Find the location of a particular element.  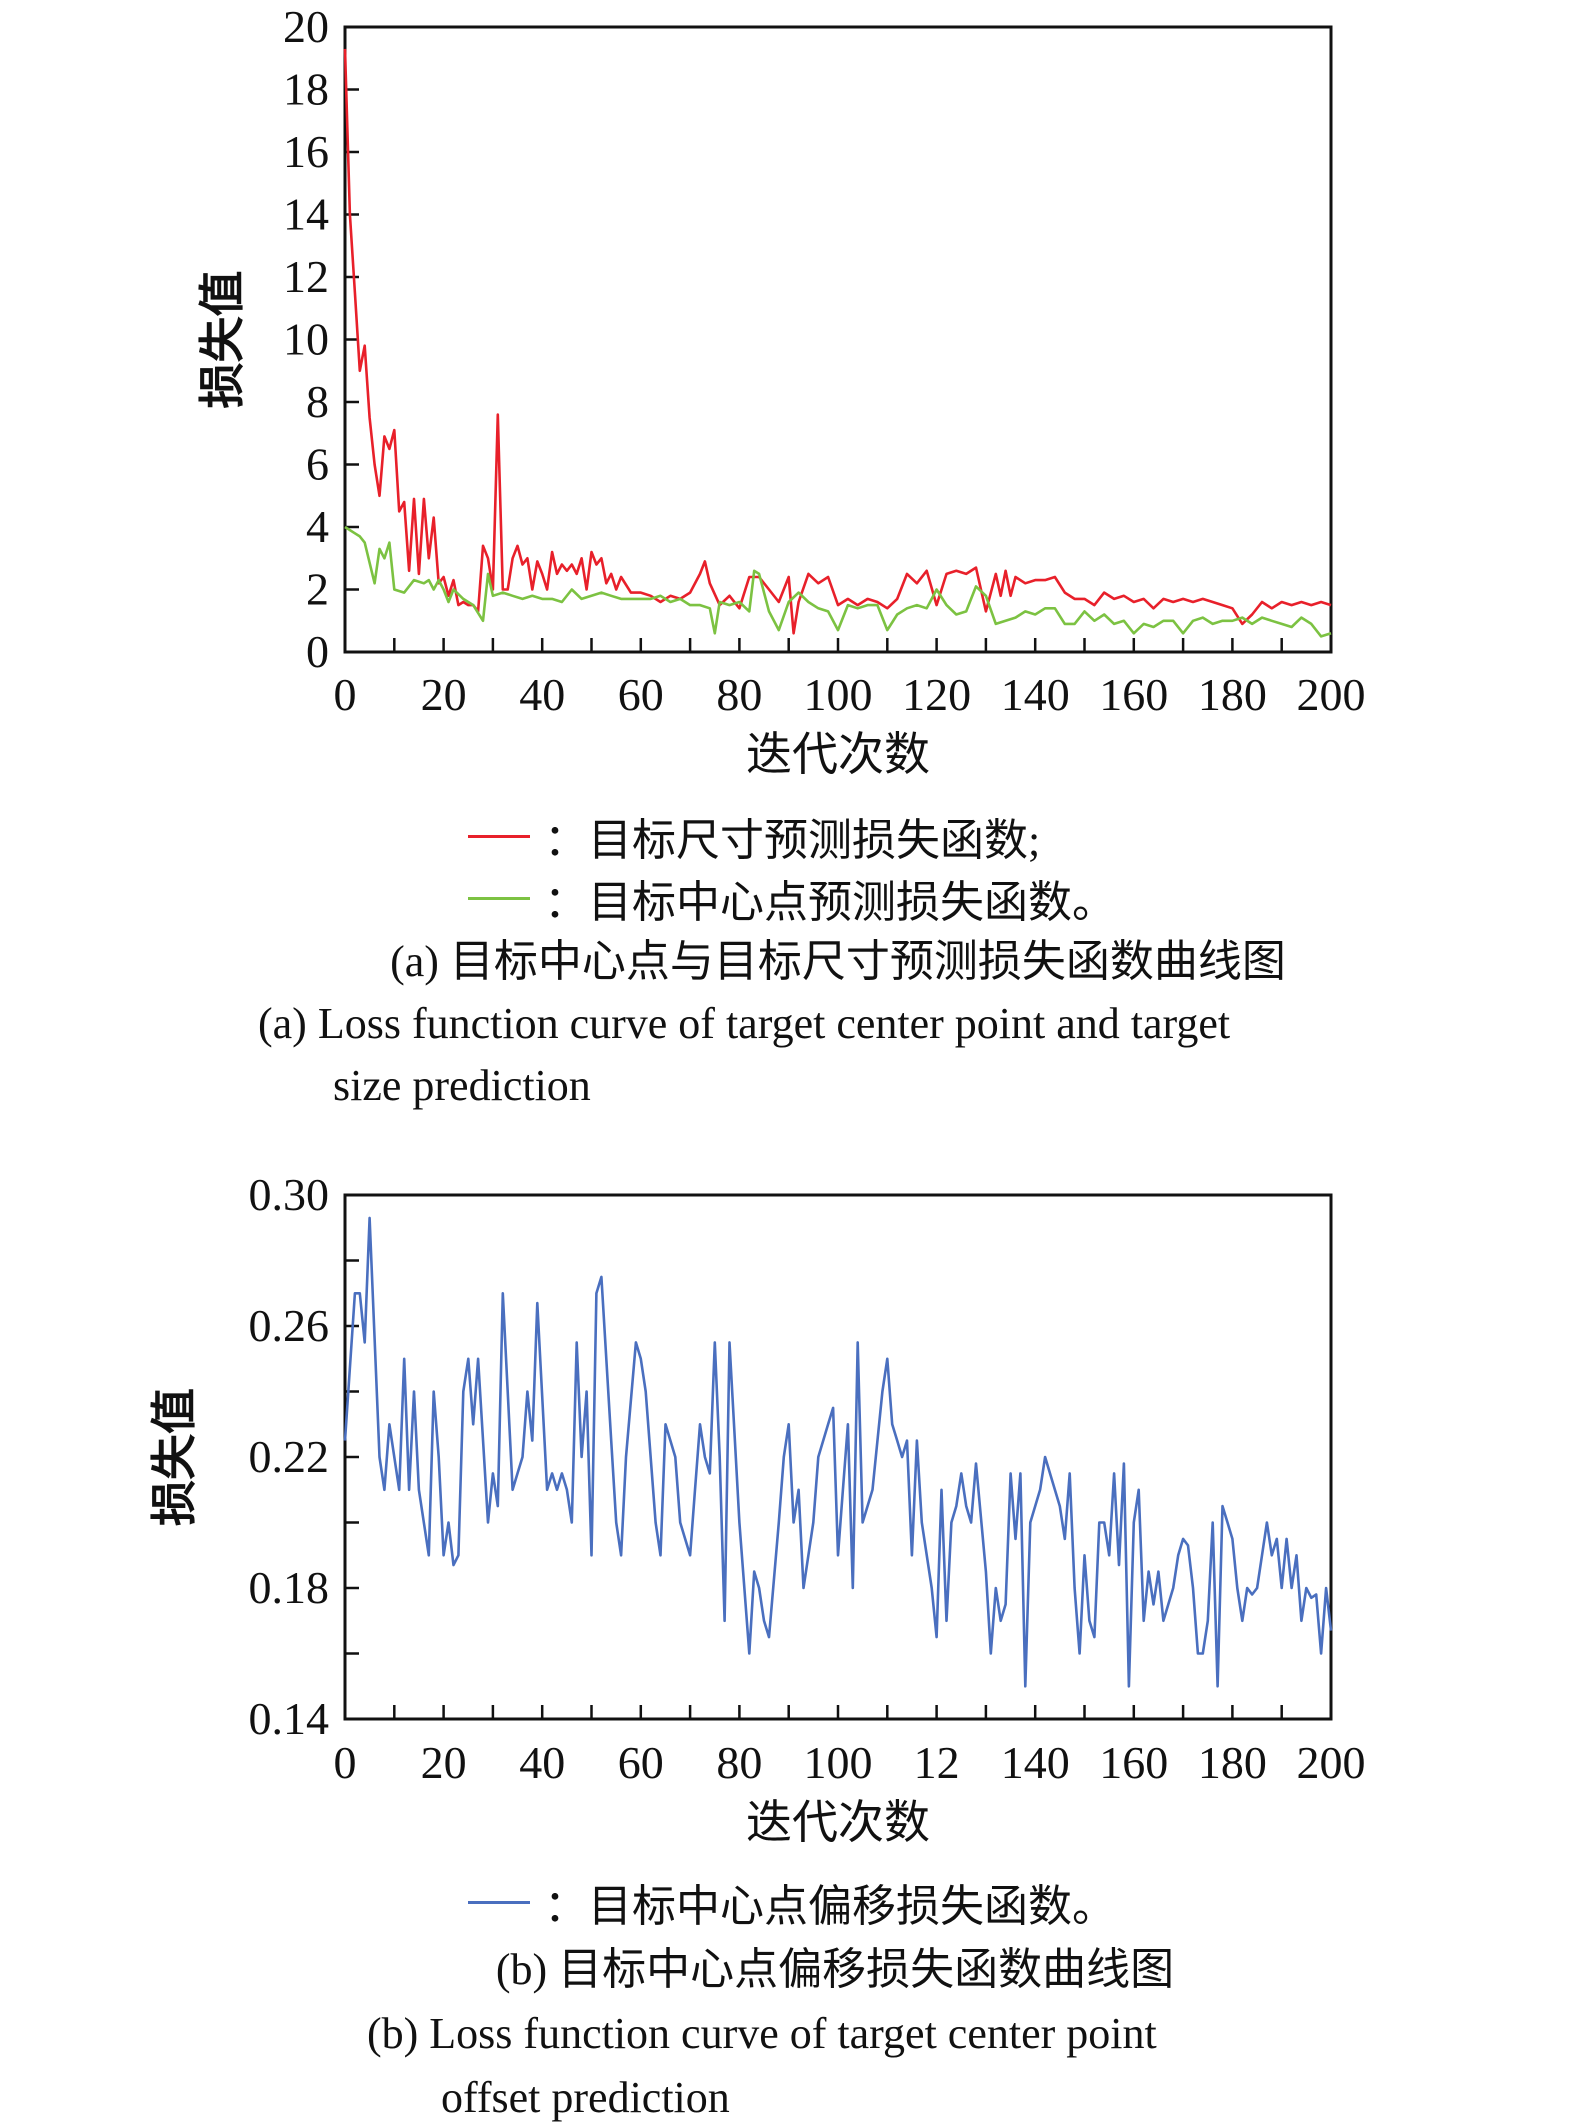

legend-label: ：目标尺寸预测损失函数; is located at coordinates (792, 840).